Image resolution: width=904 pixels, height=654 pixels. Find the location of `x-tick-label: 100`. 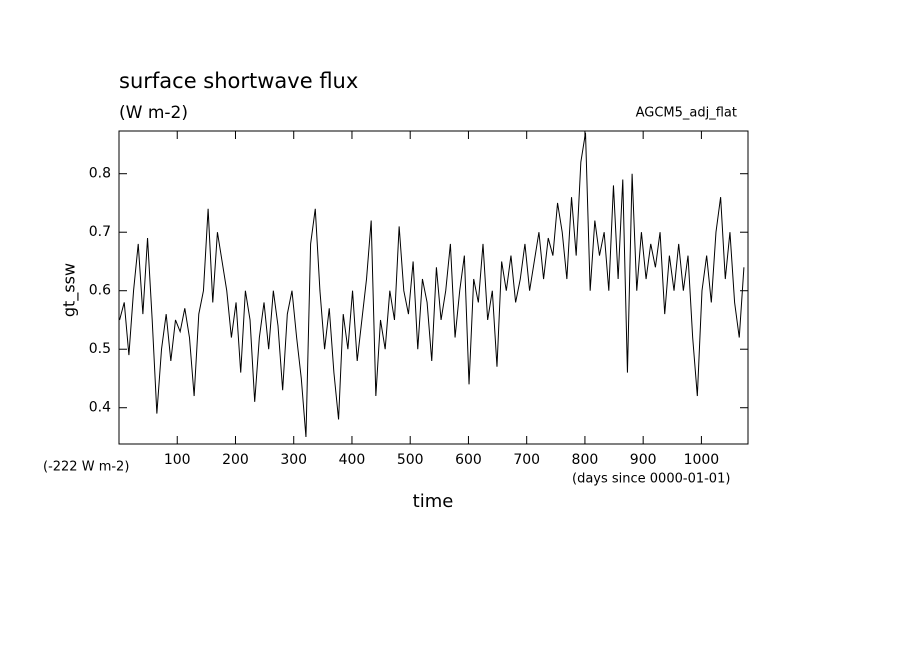

x-tick-label: 100 is located at coordinates (177, 460).